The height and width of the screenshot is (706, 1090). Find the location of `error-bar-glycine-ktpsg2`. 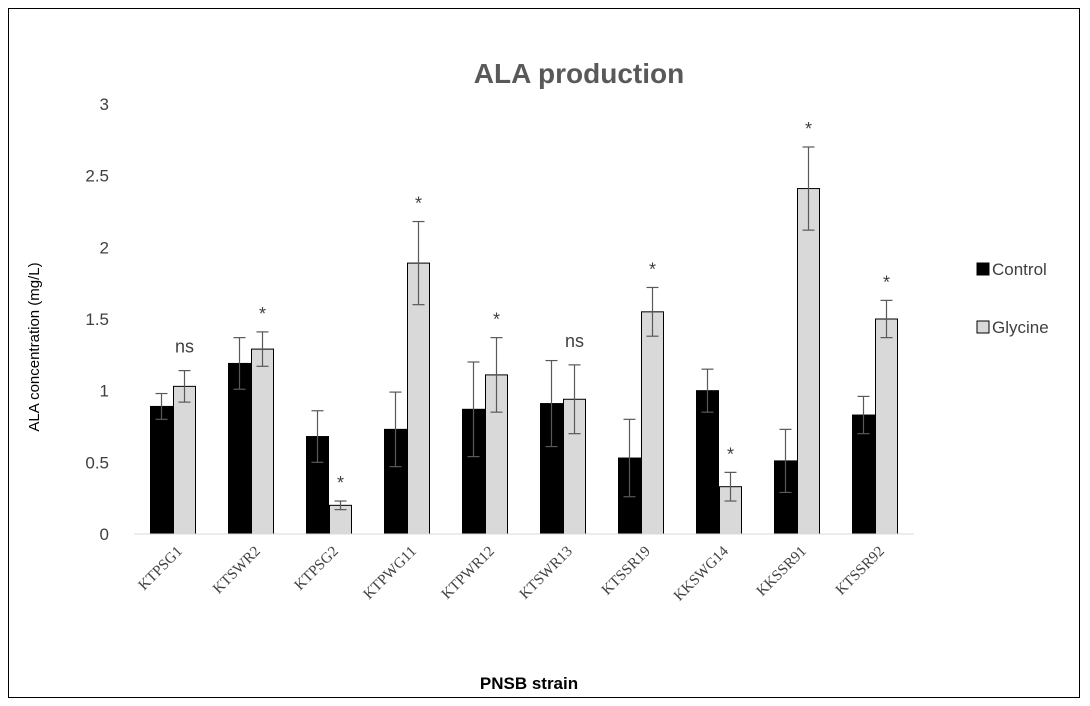

error-bar-glycine-ktpsg2 is located at coordinates (340, 505).